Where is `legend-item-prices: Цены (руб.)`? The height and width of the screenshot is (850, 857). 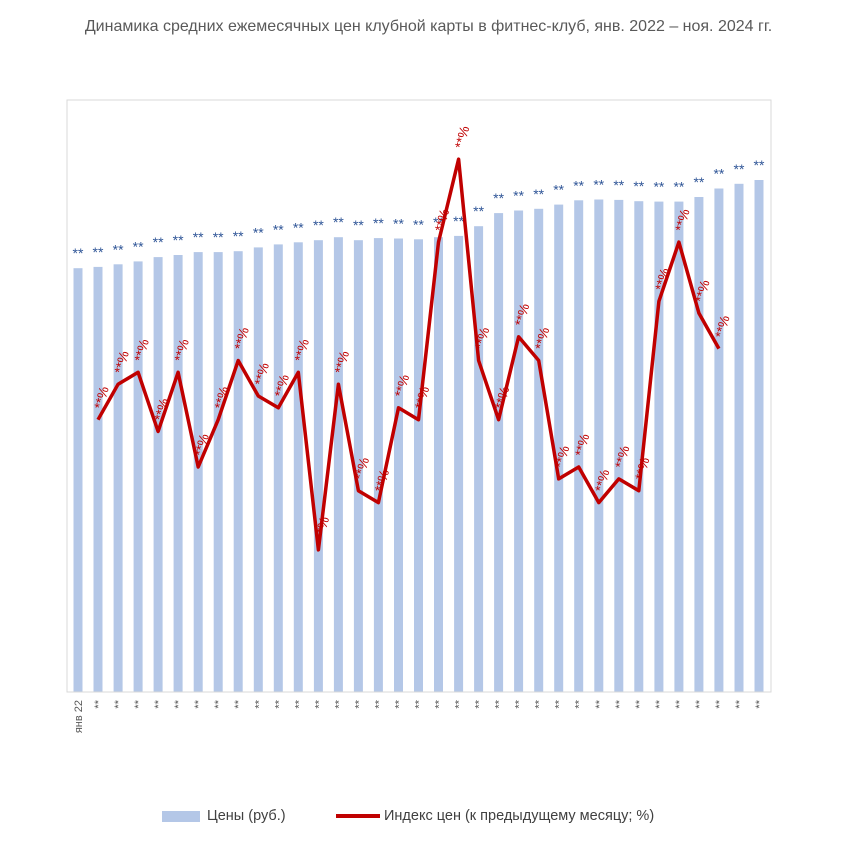 legend-item-prices: Цены (руб.) is located at coordinates (224, 816).